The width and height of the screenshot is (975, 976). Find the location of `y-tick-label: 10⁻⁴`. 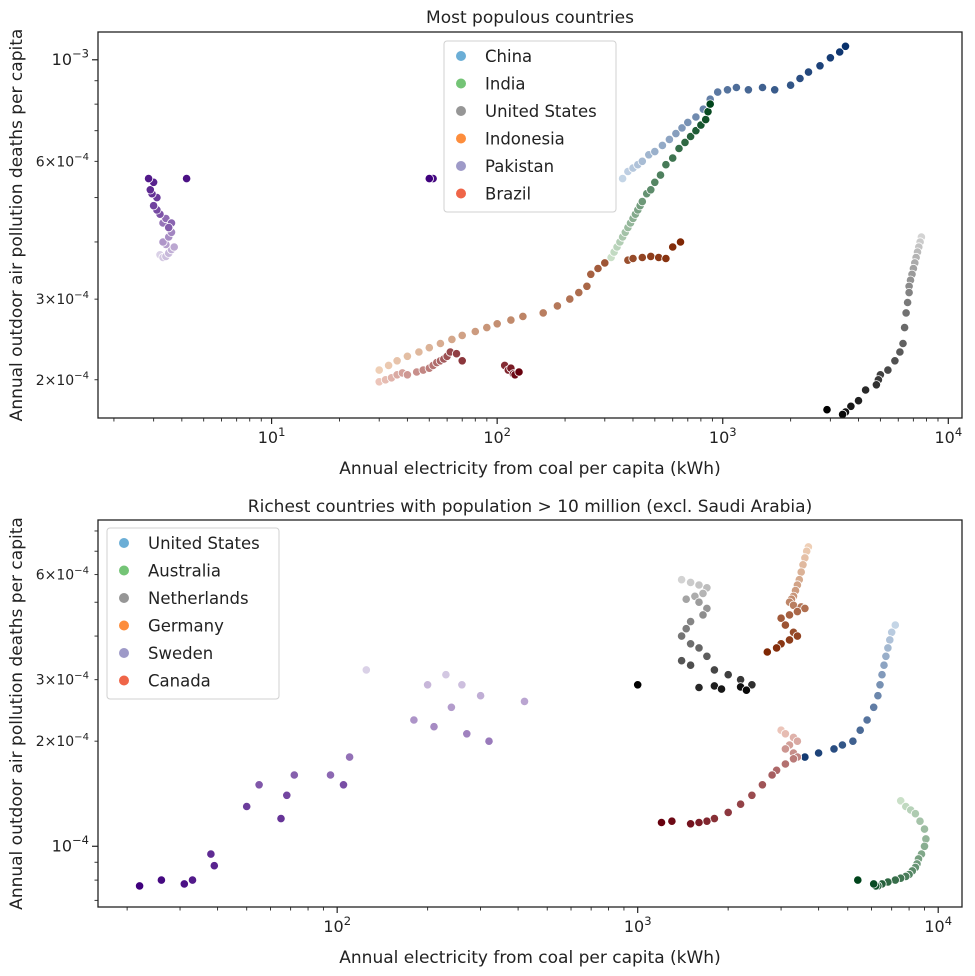

y-tick-label: 10⁻⁴ is located at coordinates (70, 844).